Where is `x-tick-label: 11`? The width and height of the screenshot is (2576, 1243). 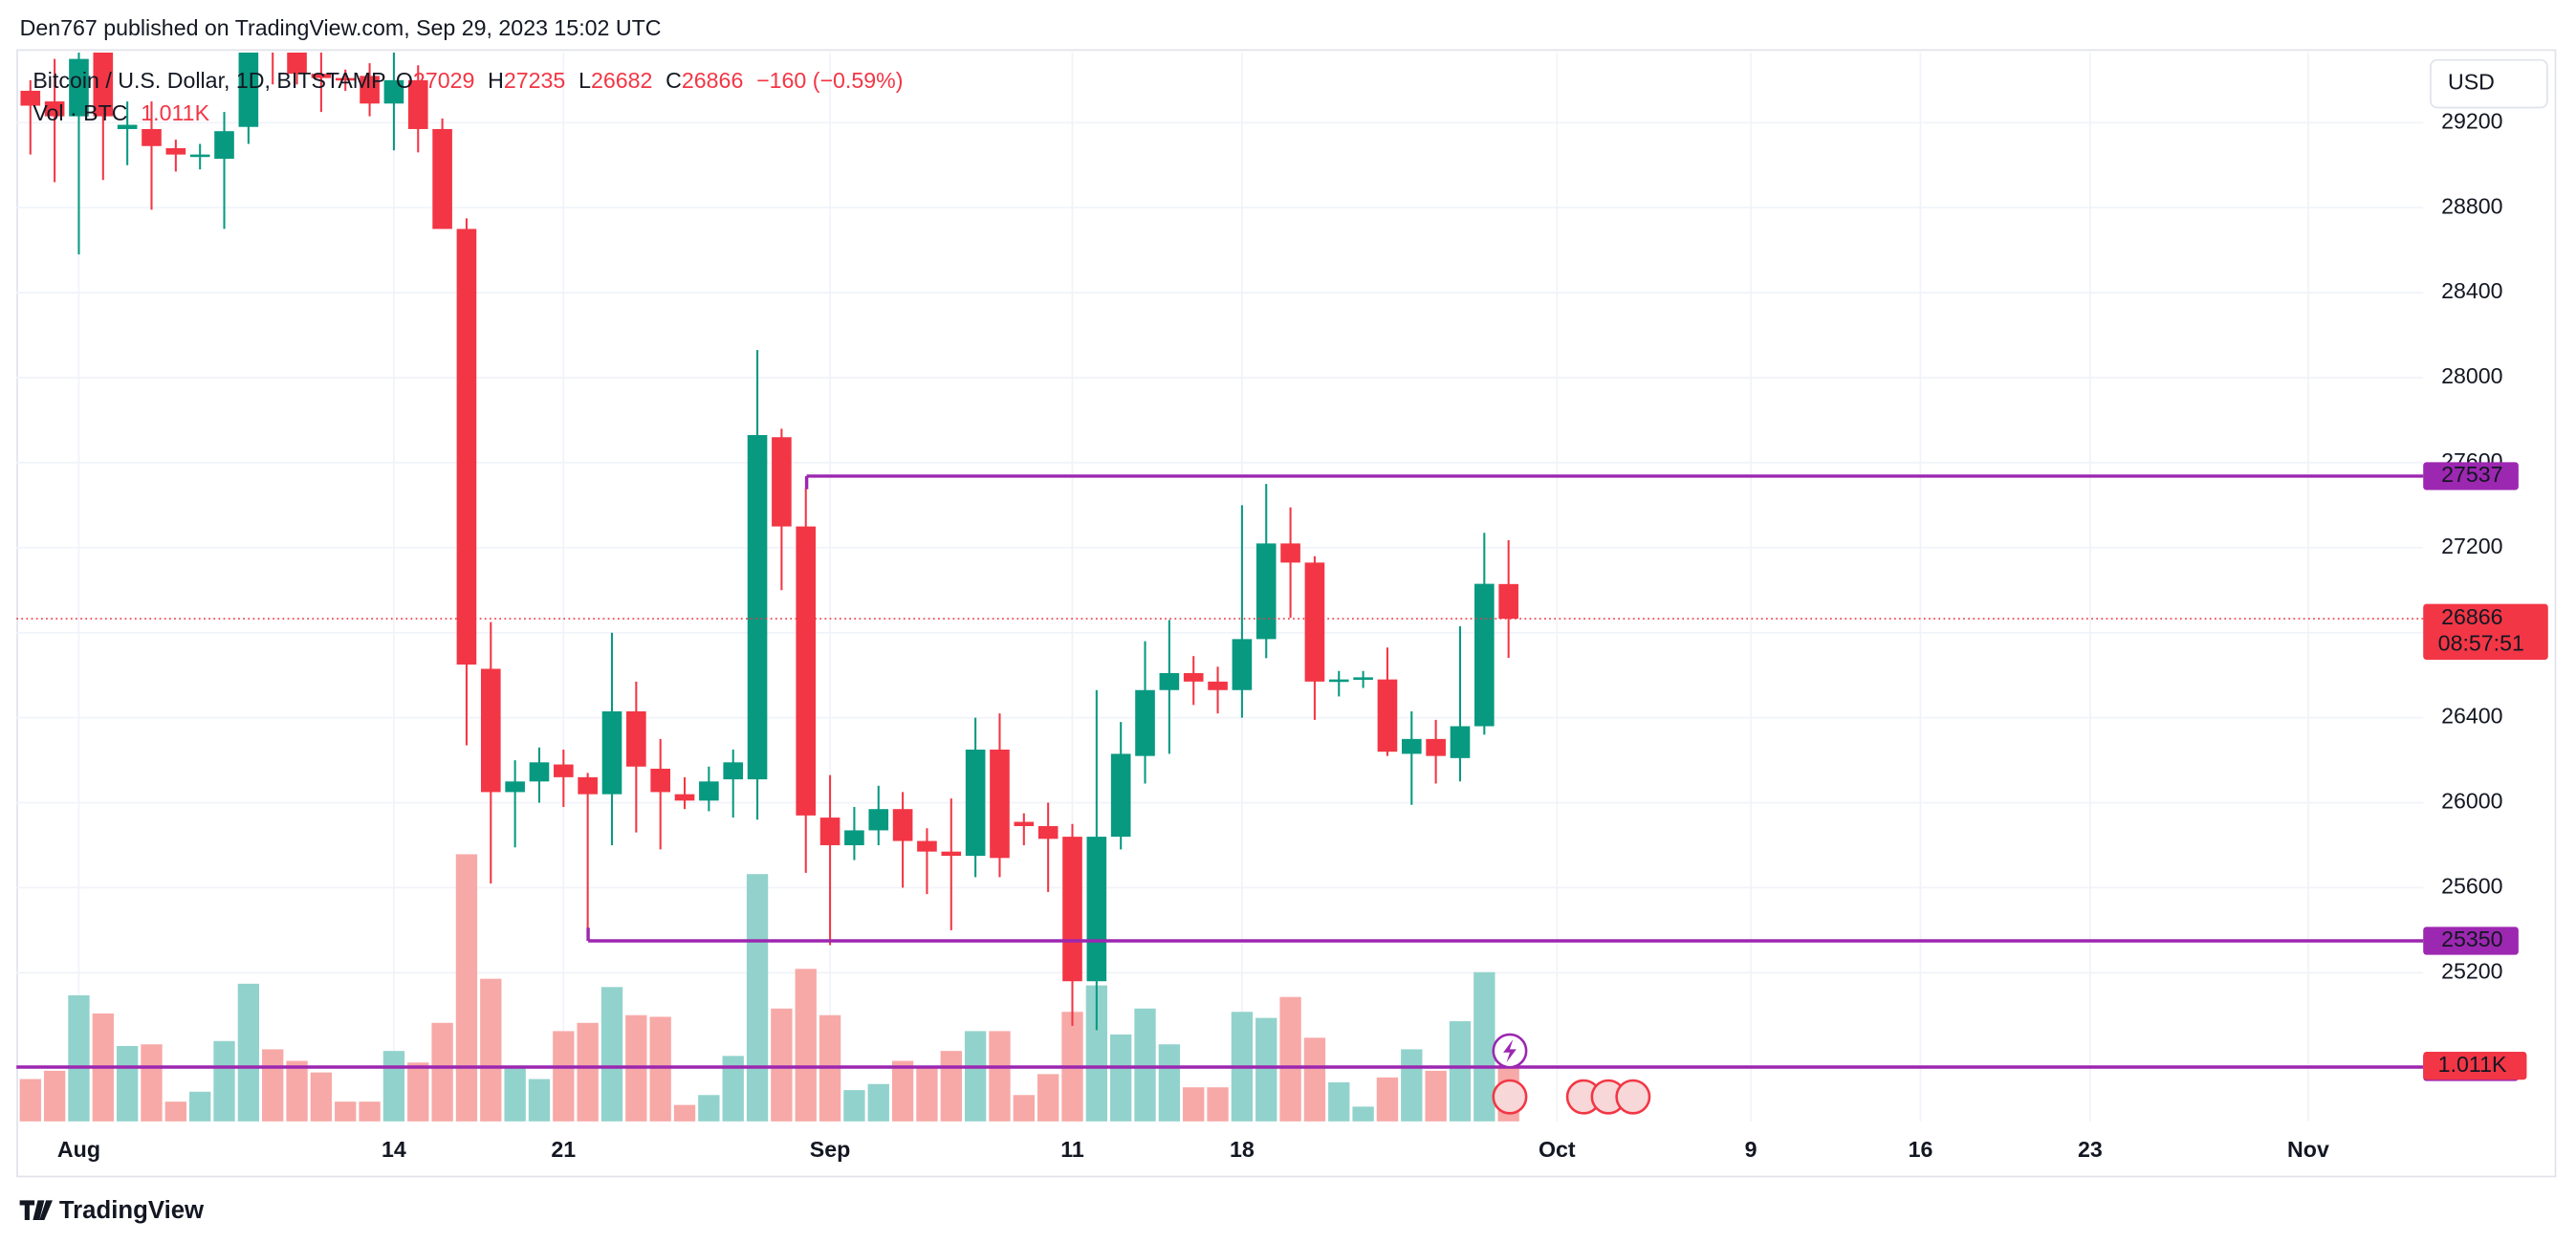
x-tick-label: 11 is located at coordinates (1072, 1149).